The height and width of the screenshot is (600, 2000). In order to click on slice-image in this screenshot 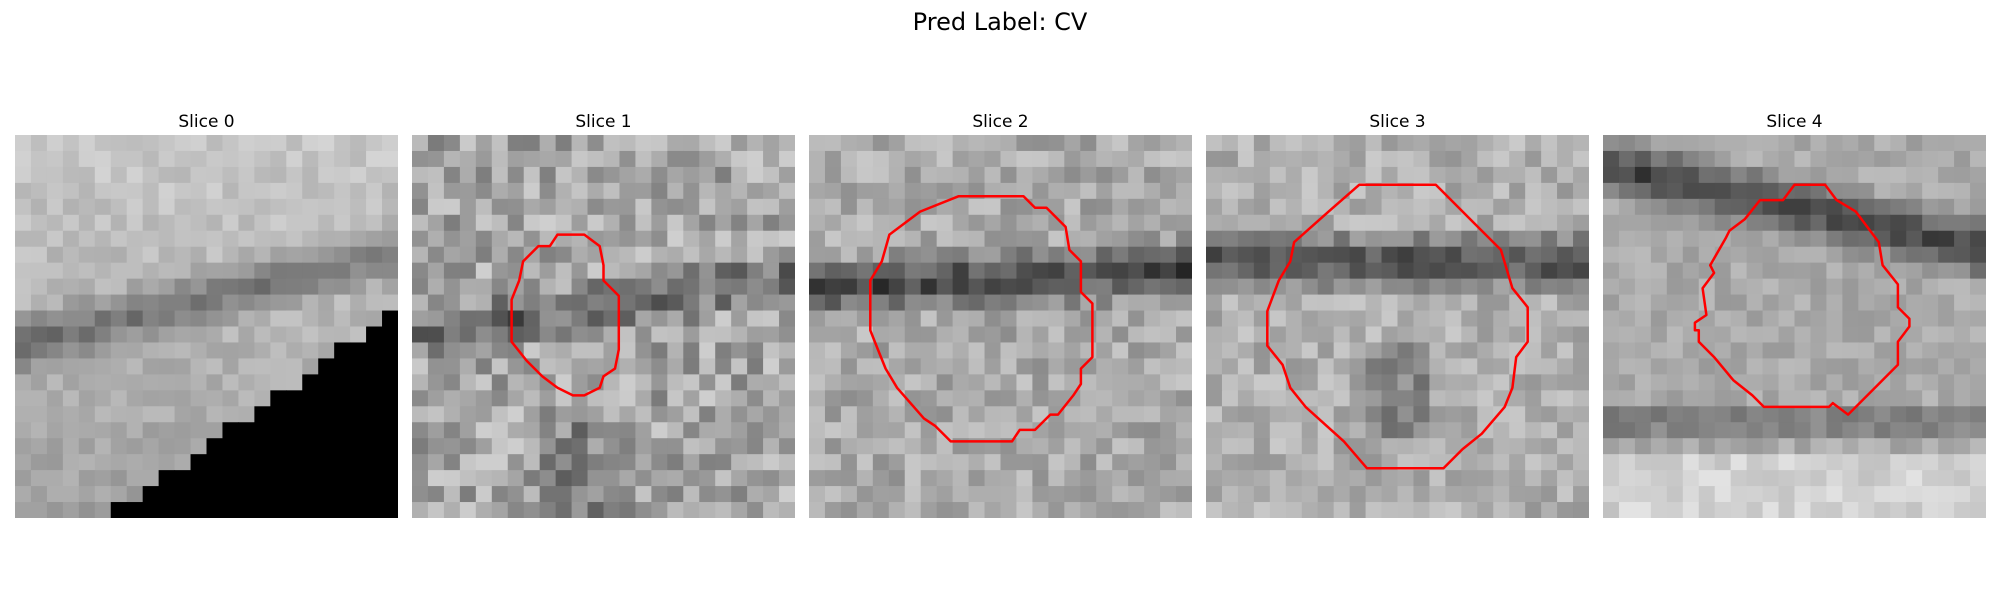, I will do `click(1794, 326)`.